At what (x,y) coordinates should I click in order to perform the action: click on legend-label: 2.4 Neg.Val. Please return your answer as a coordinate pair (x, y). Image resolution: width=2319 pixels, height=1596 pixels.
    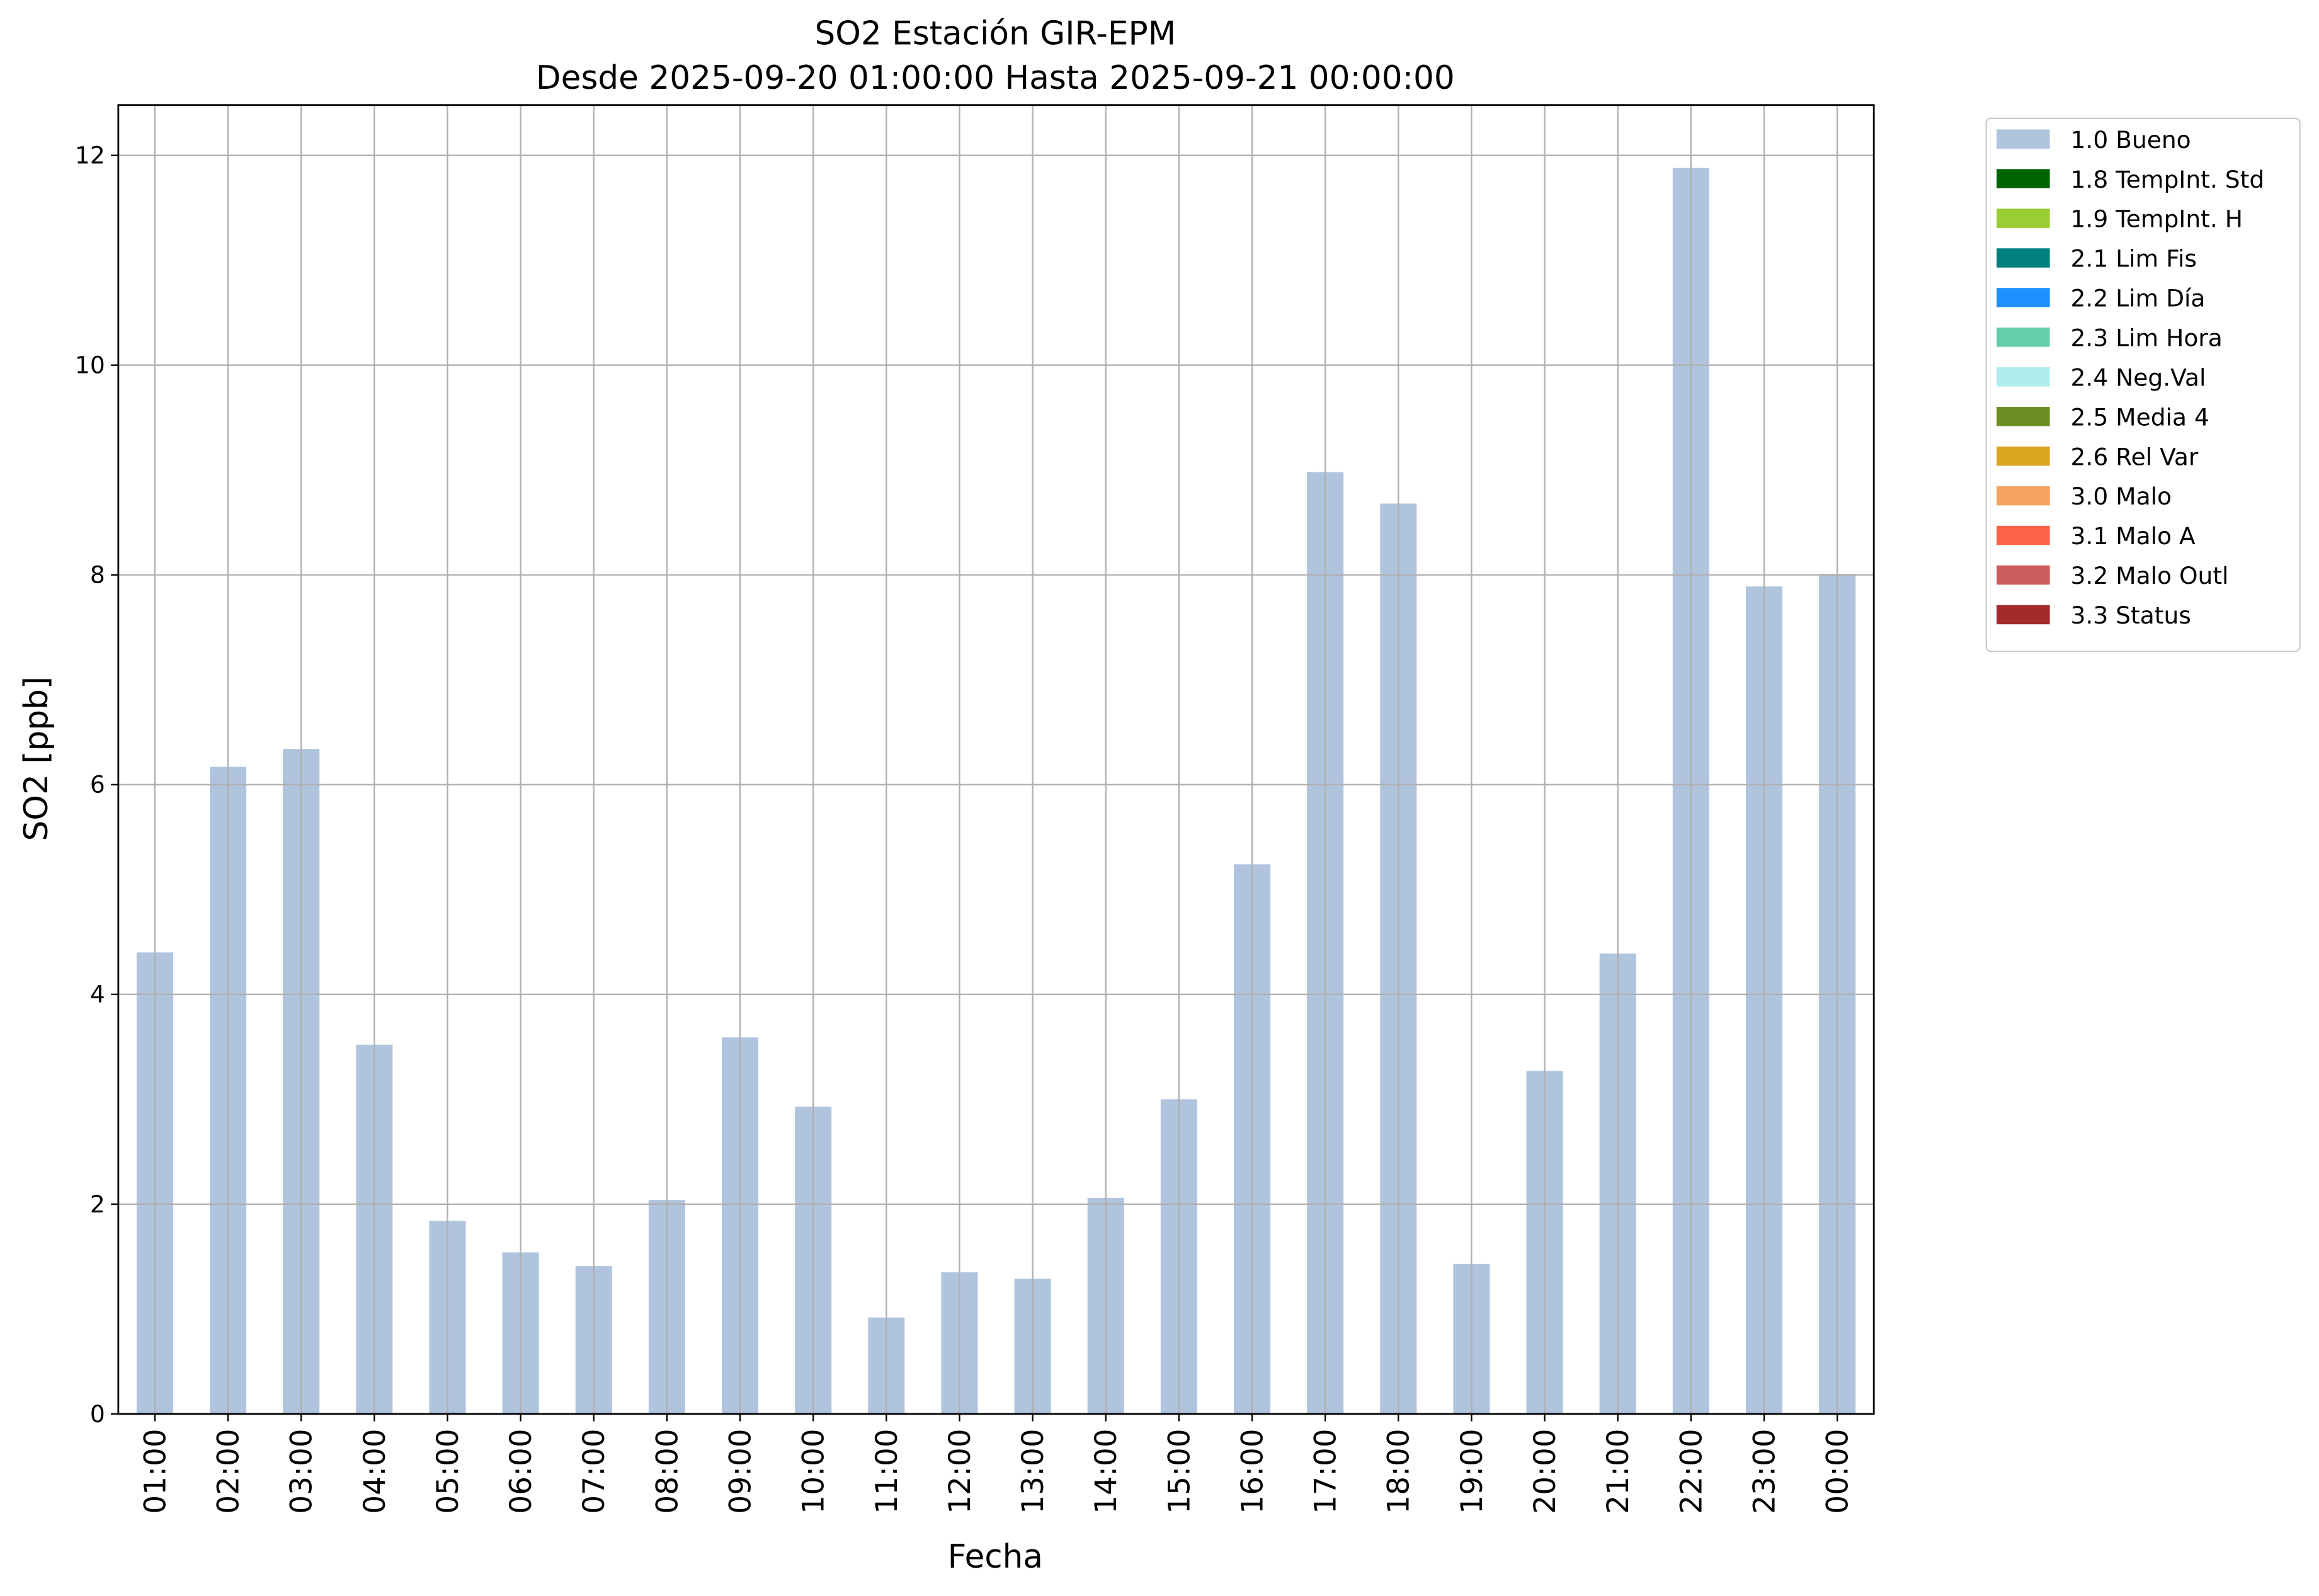
    Looking at the image, I should click on (2138, 377).